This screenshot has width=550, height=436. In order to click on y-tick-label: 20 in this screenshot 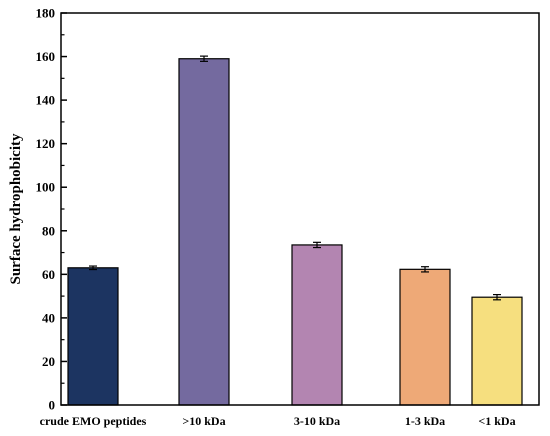, I will do `click(48, 361)`.